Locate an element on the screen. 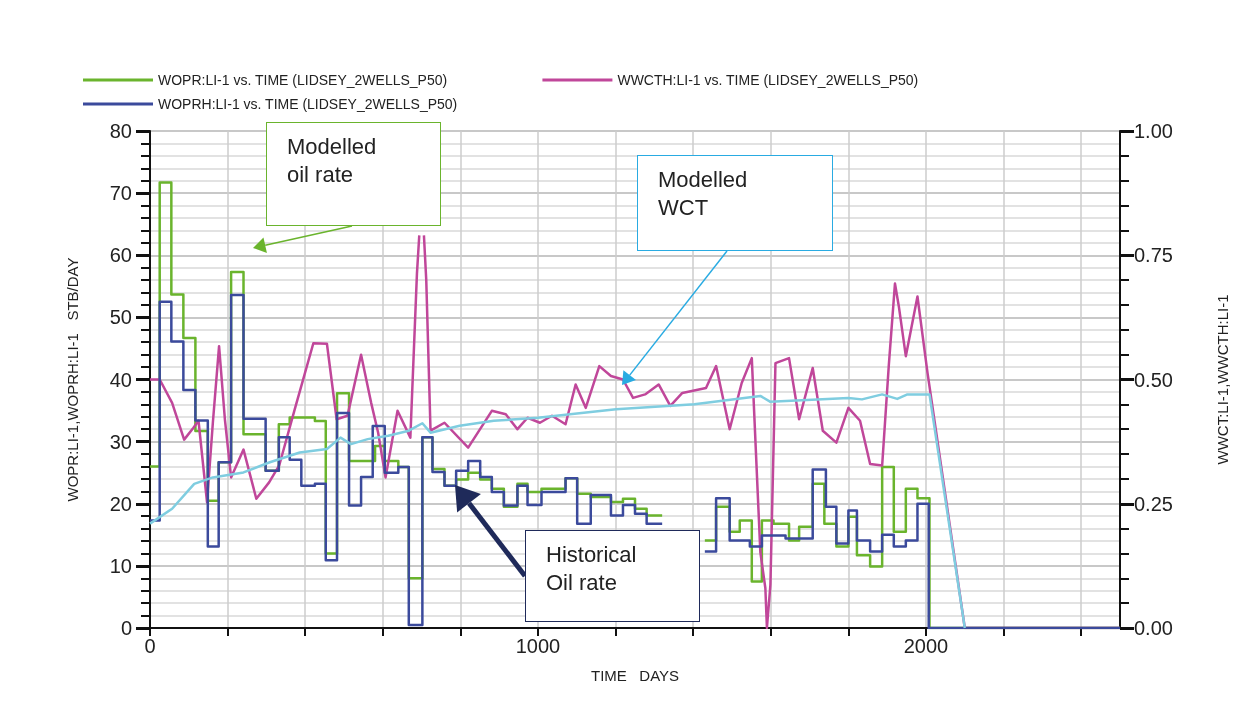  callout-box: Modelled WCT is located at coordinates (735, 203).